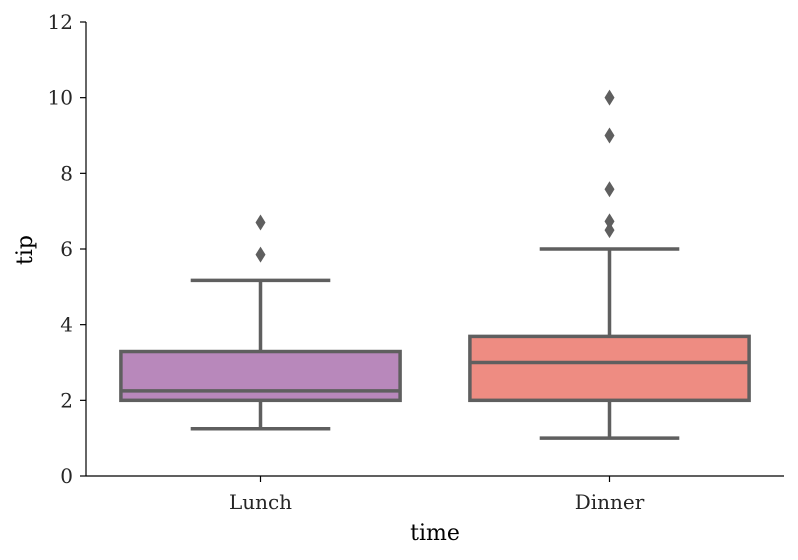 Image resolution: width=798 pixels, height=560 pixels. I want to click on box-lunch, so click(260, 322).